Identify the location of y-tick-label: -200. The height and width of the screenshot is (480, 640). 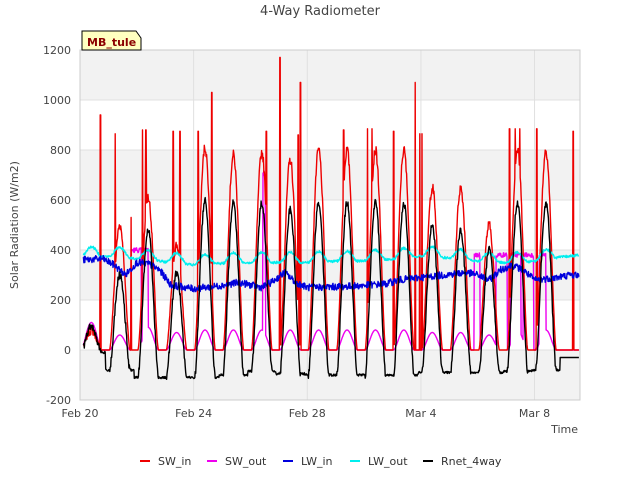
(58, 400).